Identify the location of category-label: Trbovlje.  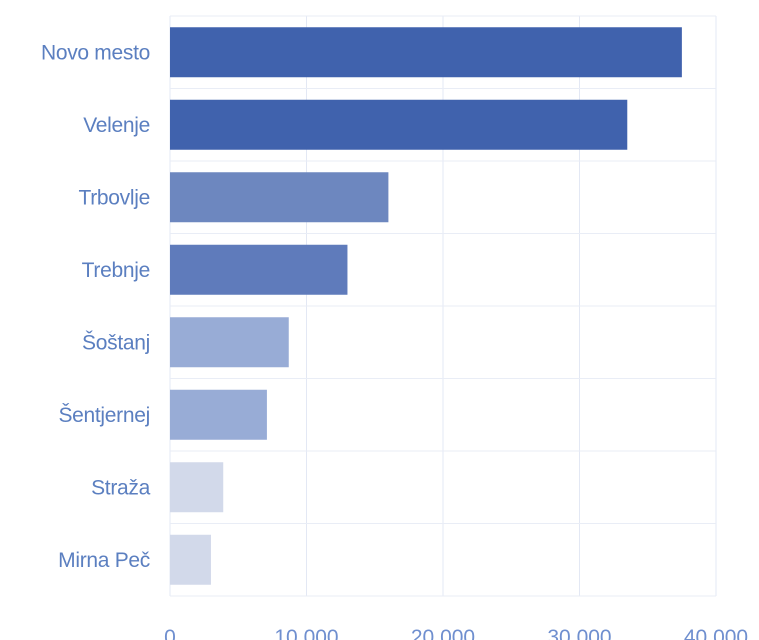
(114, 197).